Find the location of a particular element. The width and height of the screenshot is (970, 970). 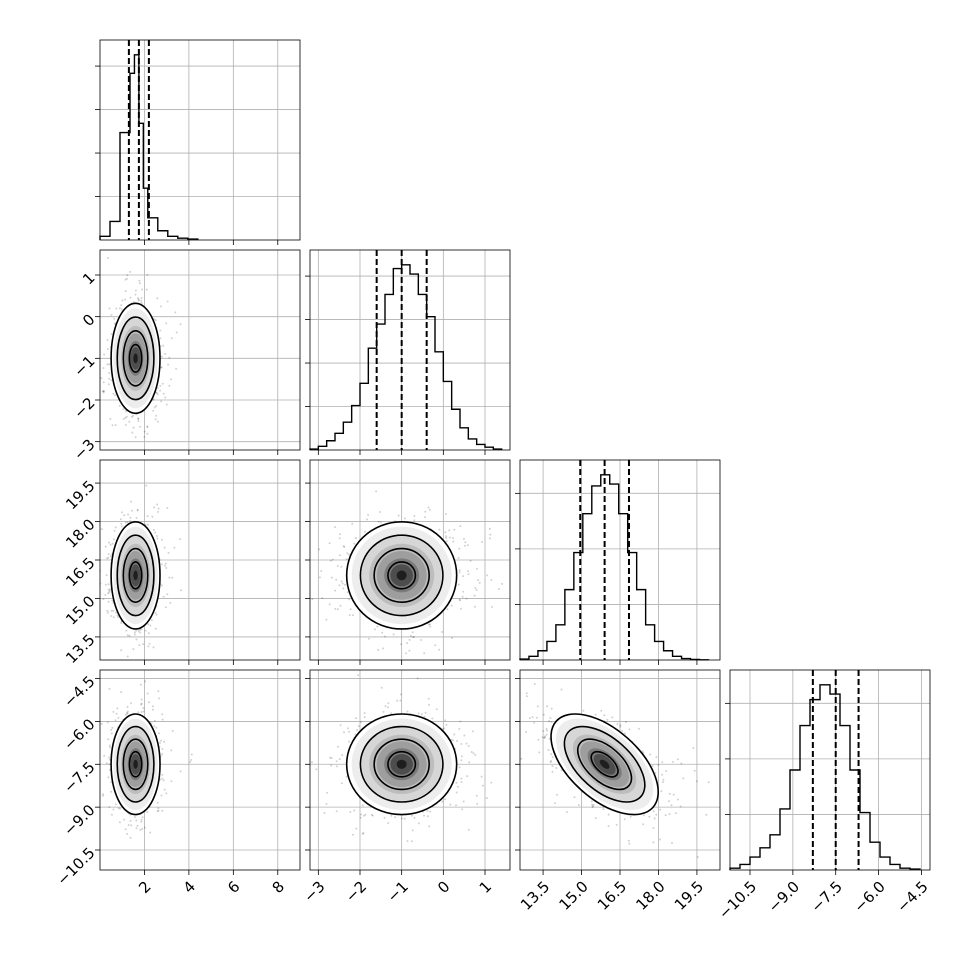

y-tick-label: −4.5 is located at coordinates (79, 691).